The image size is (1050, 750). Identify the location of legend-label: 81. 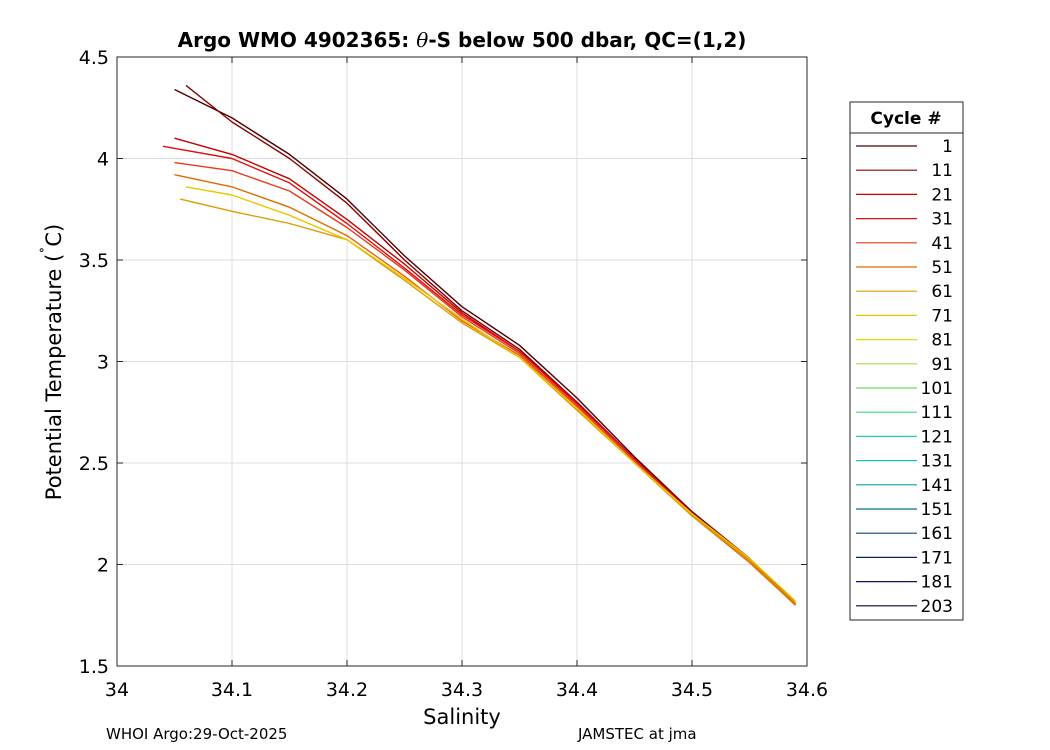
(942, 341).